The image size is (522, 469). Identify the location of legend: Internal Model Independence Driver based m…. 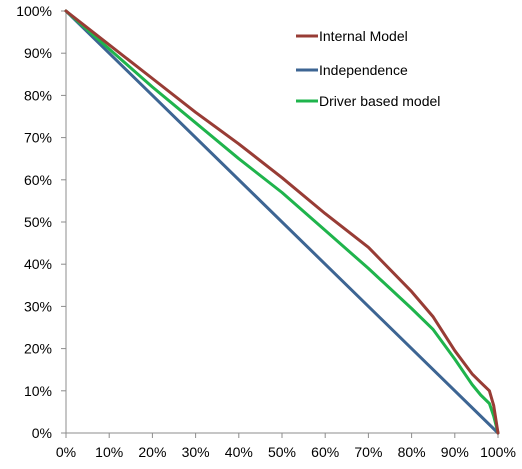
(368, 68).